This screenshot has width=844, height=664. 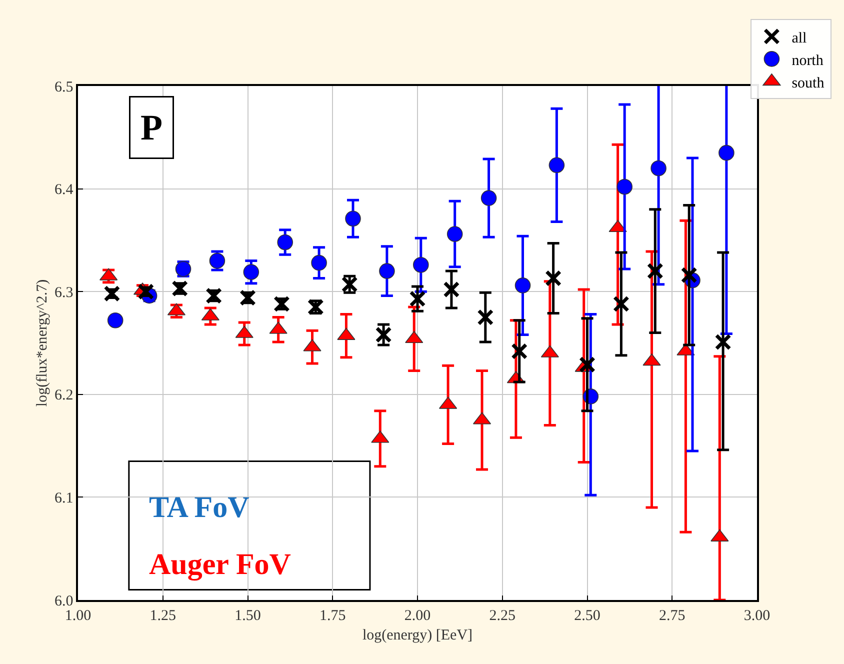 I want to click on x-tick-label: 1.50, so click(x=247, y=616).